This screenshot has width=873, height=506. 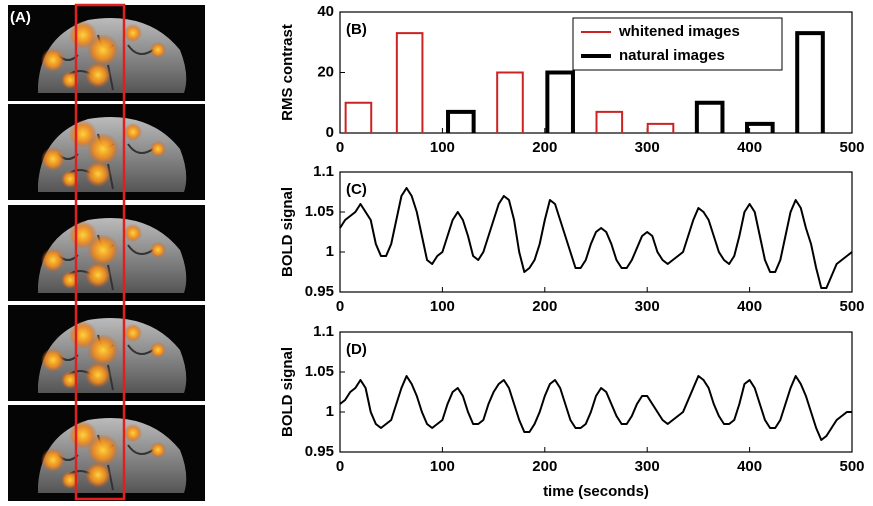 What do you see at coordinates (672, 55) in the screenshot?
I see `legend-label: natural images` at bounding box center [672, 55].